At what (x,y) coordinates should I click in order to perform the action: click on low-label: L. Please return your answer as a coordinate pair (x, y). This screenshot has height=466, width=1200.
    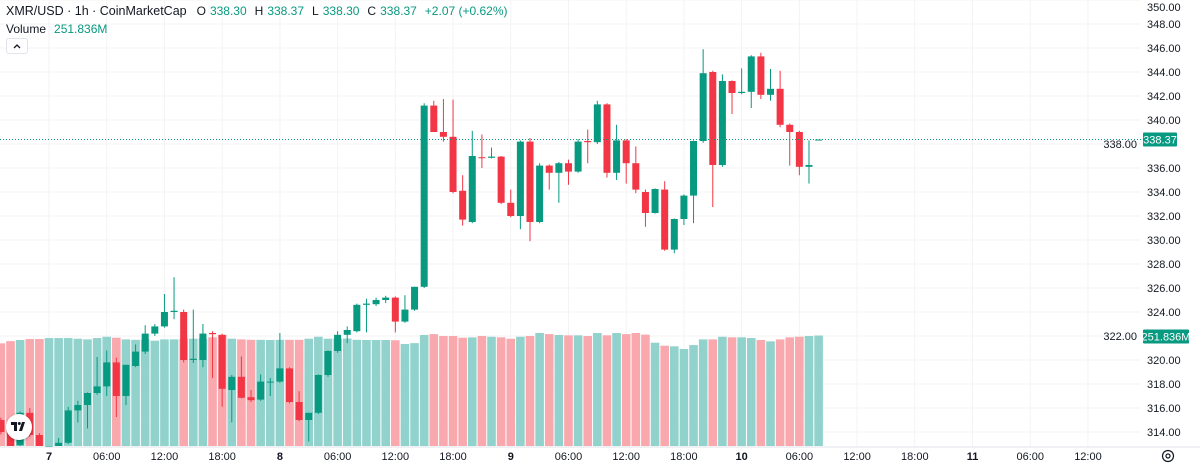
    Looking at the image, I should click on (315, 11).